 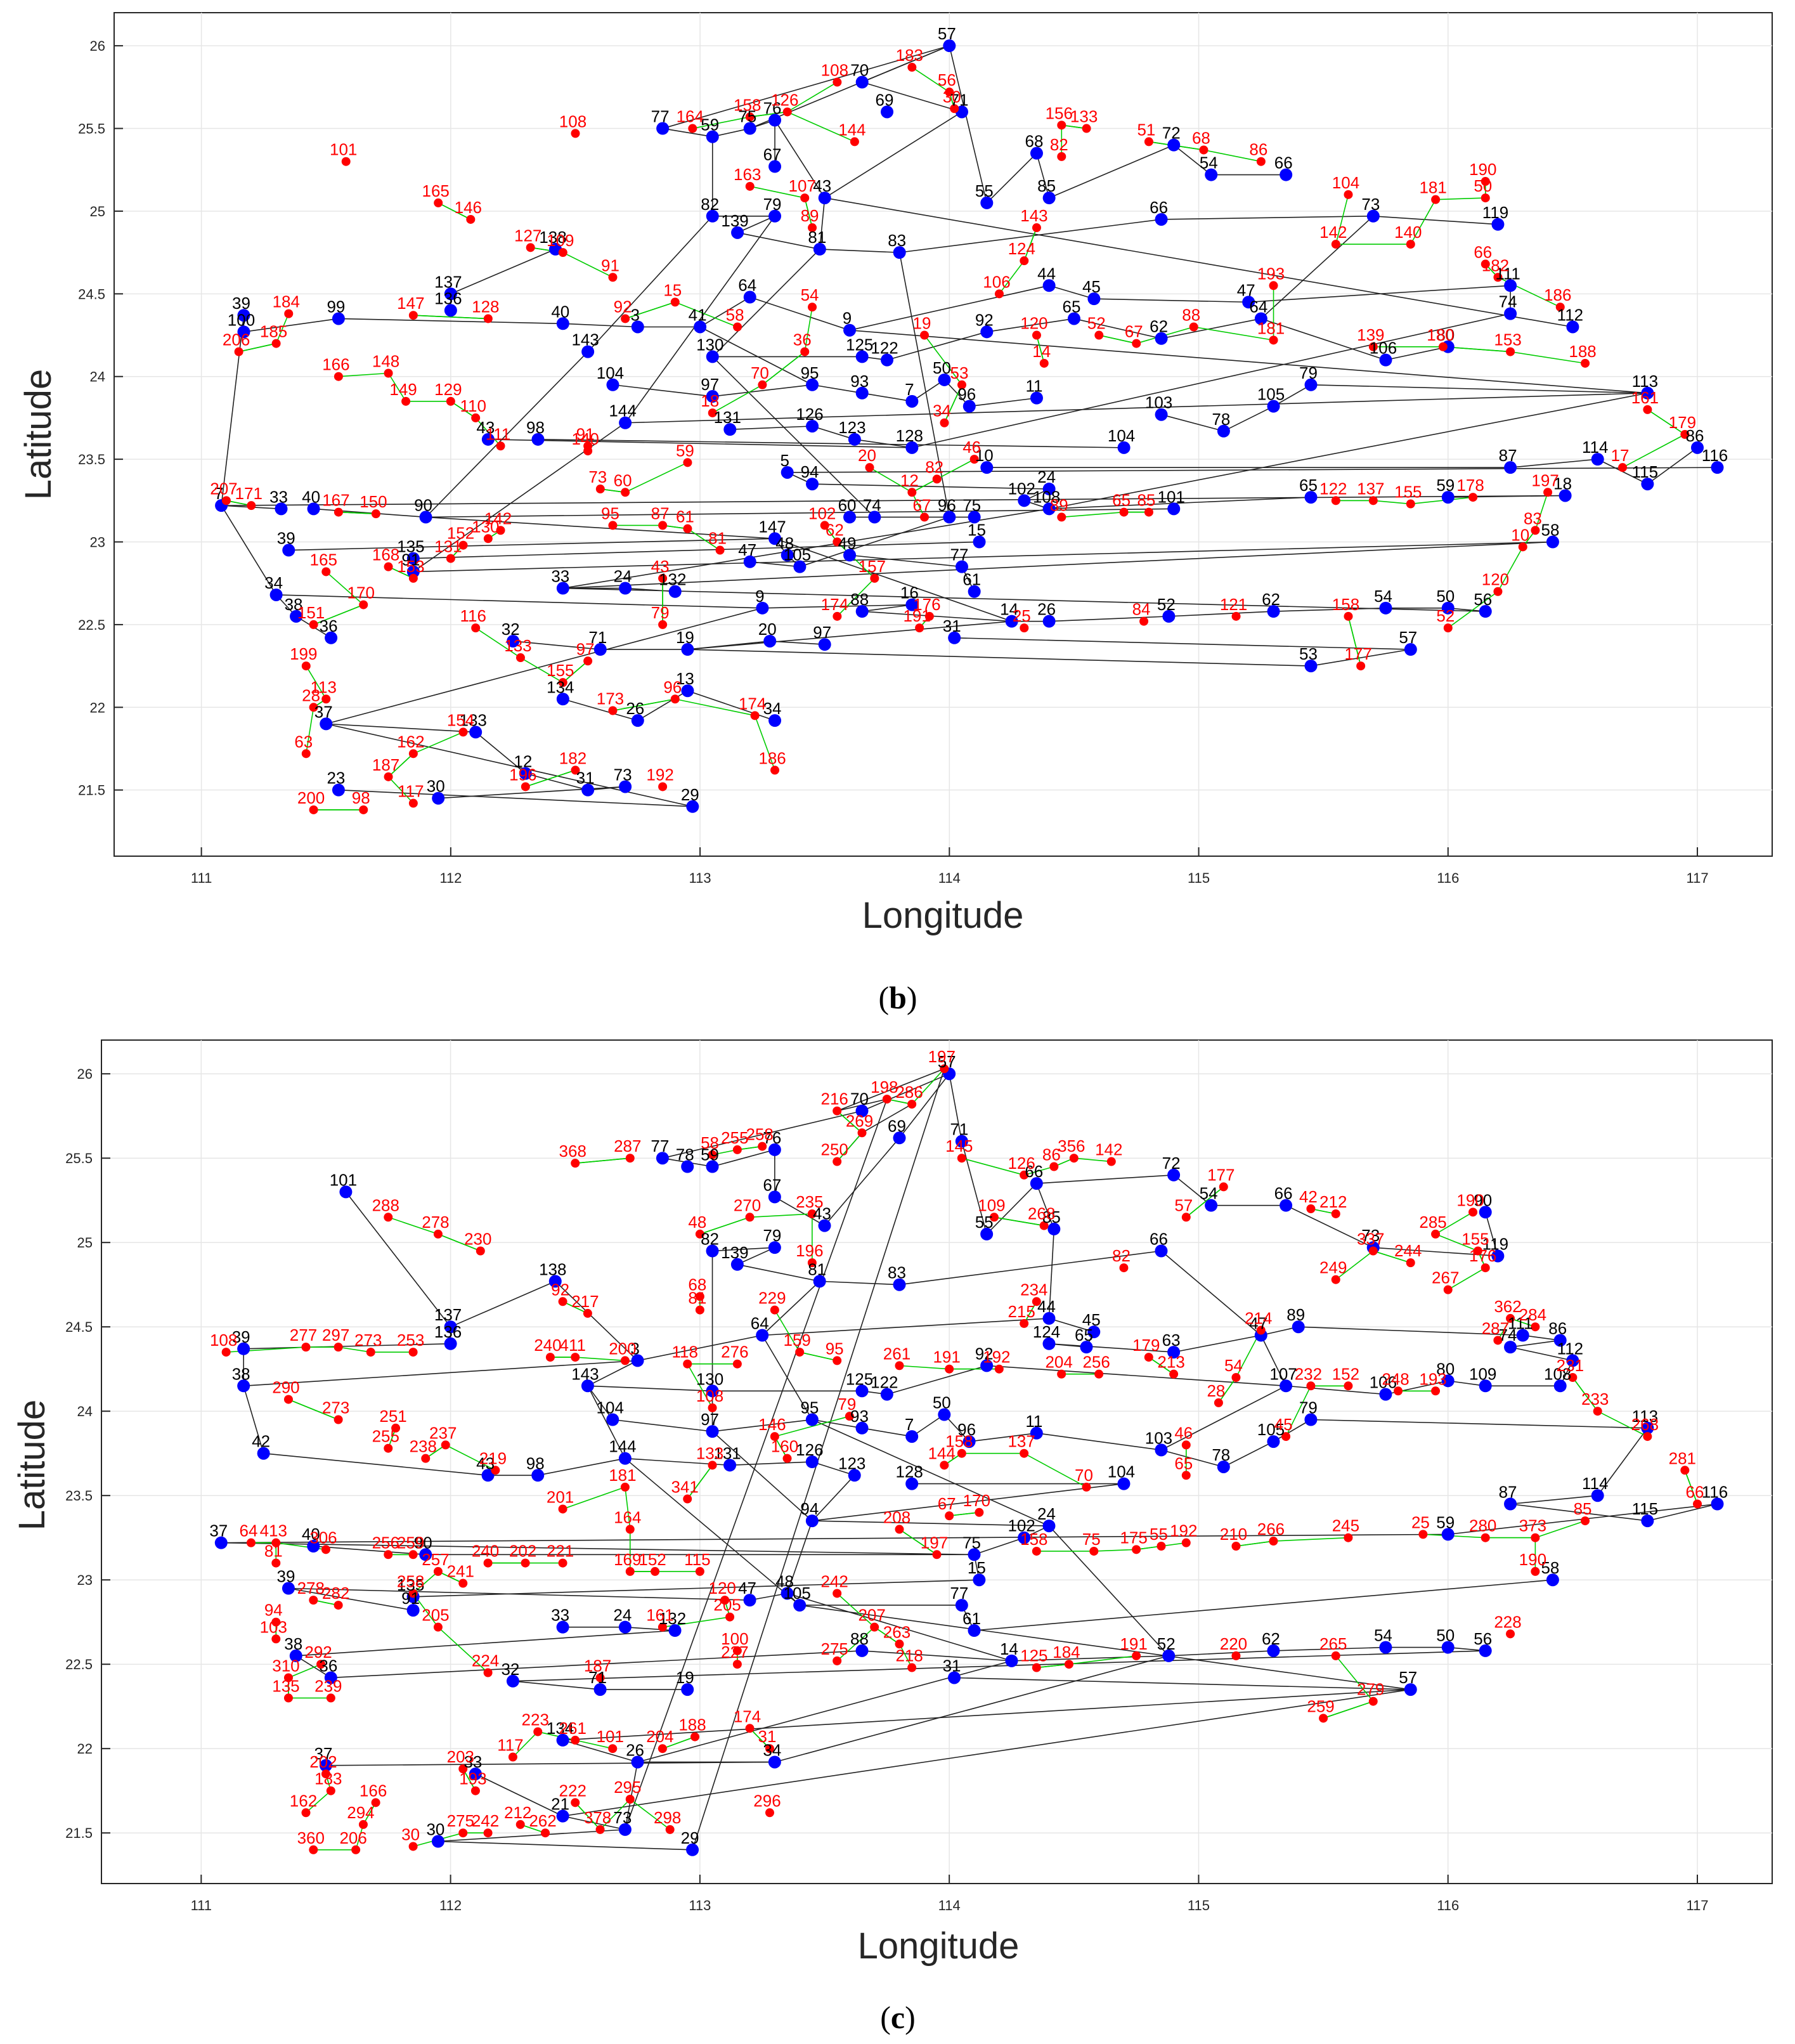 I want to click on added-node-label: 161, so click(x=660, y=1615).